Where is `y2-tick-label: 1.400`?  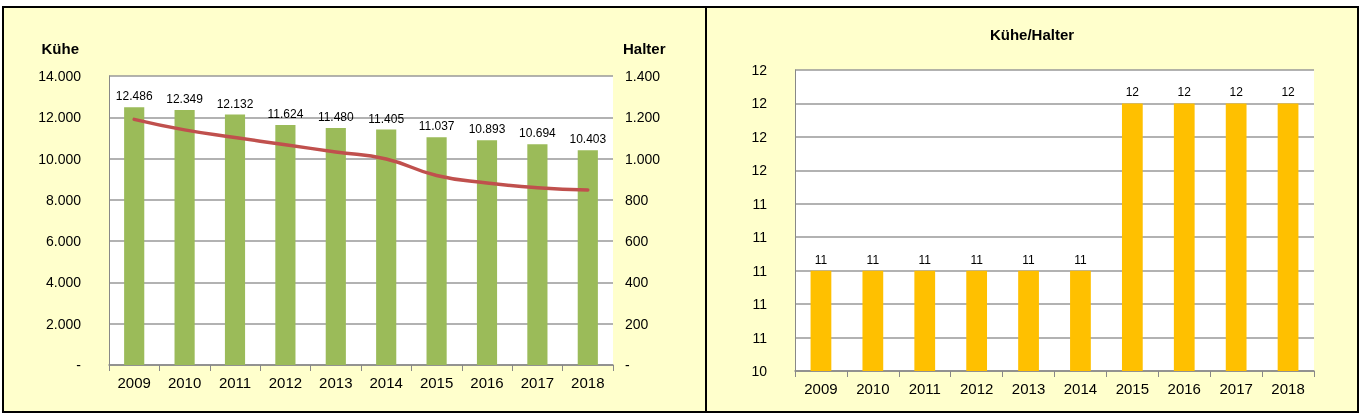
y2-tick-label: 1.400 is located at coordinates (643, 76).